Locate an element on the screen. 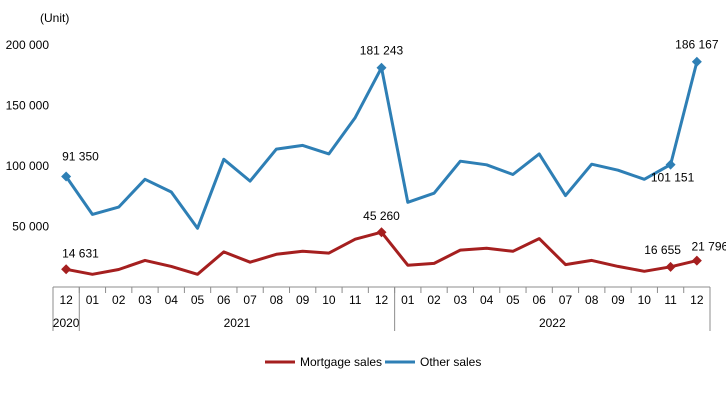 This screenshot has height=406, width=726. y-tick-label: 150 000 is located at coordinates (28, 106).